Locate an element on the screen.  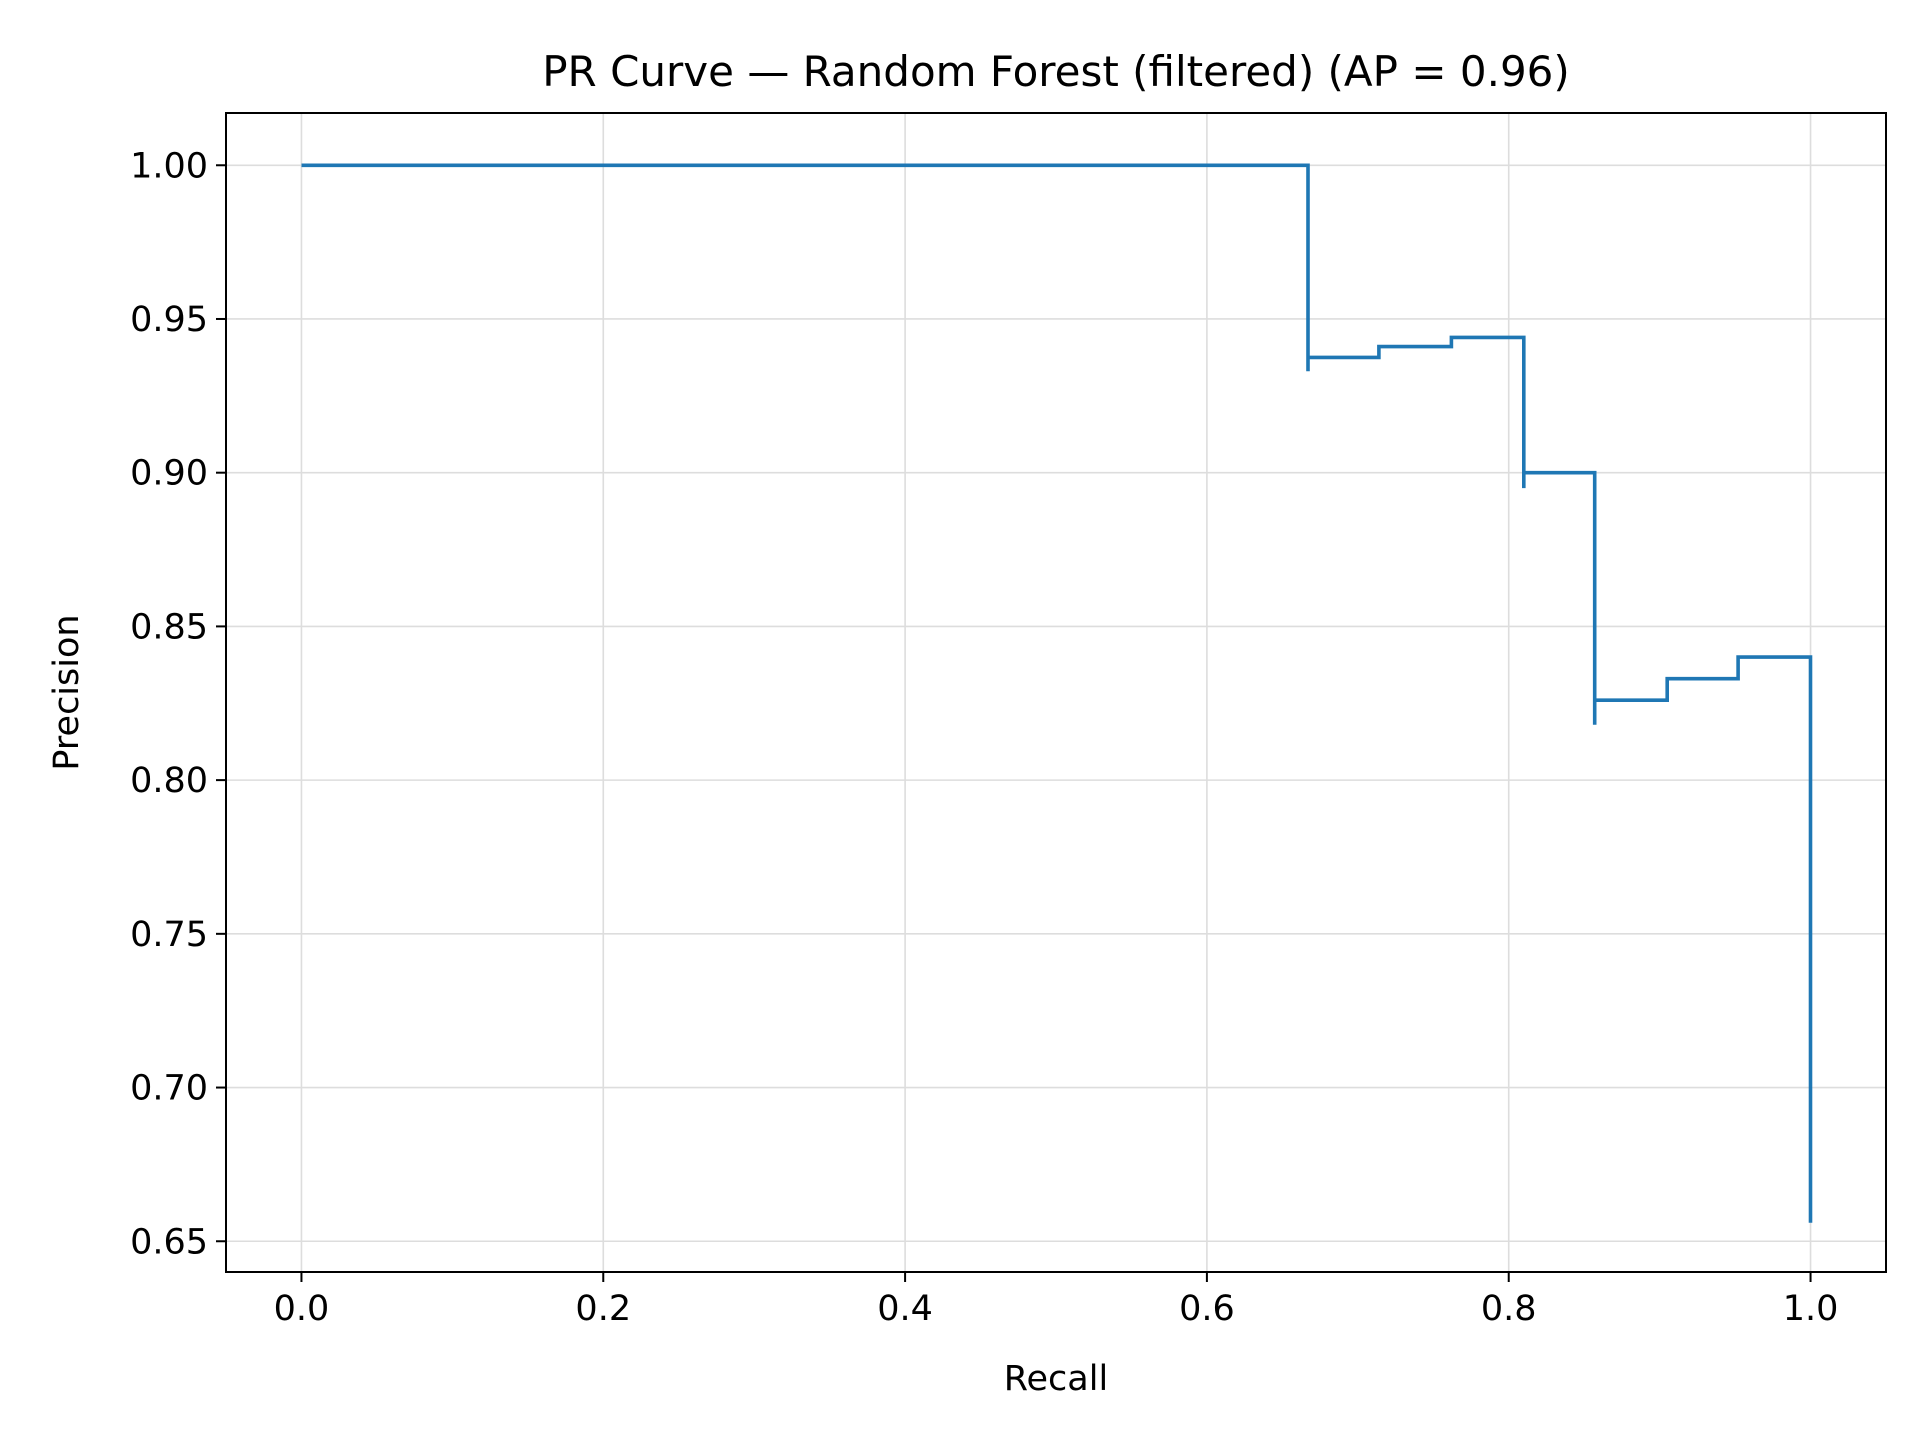
y-tick-label: 0.75 is located at coordinates (169, 935).